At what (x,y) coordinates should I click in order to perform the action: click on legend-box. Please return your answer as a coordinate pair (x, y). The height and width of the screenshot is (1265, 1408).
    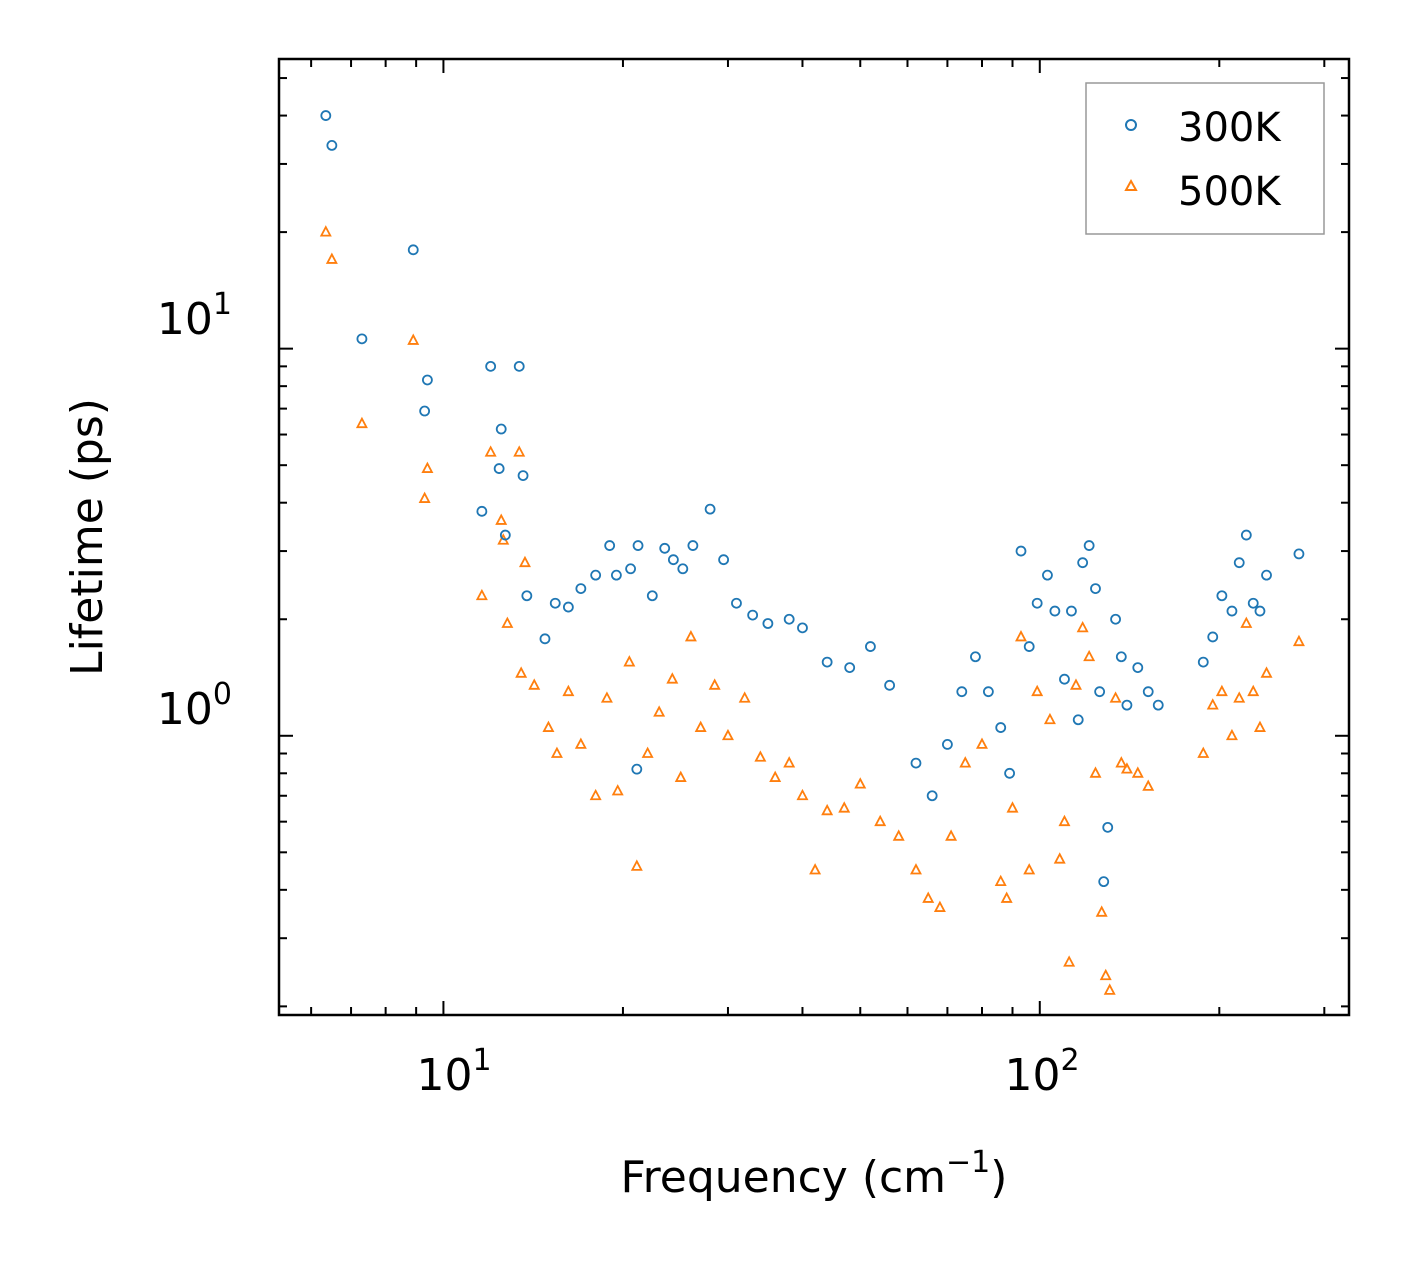
    Looking at the image, I should click on (1205, 158).